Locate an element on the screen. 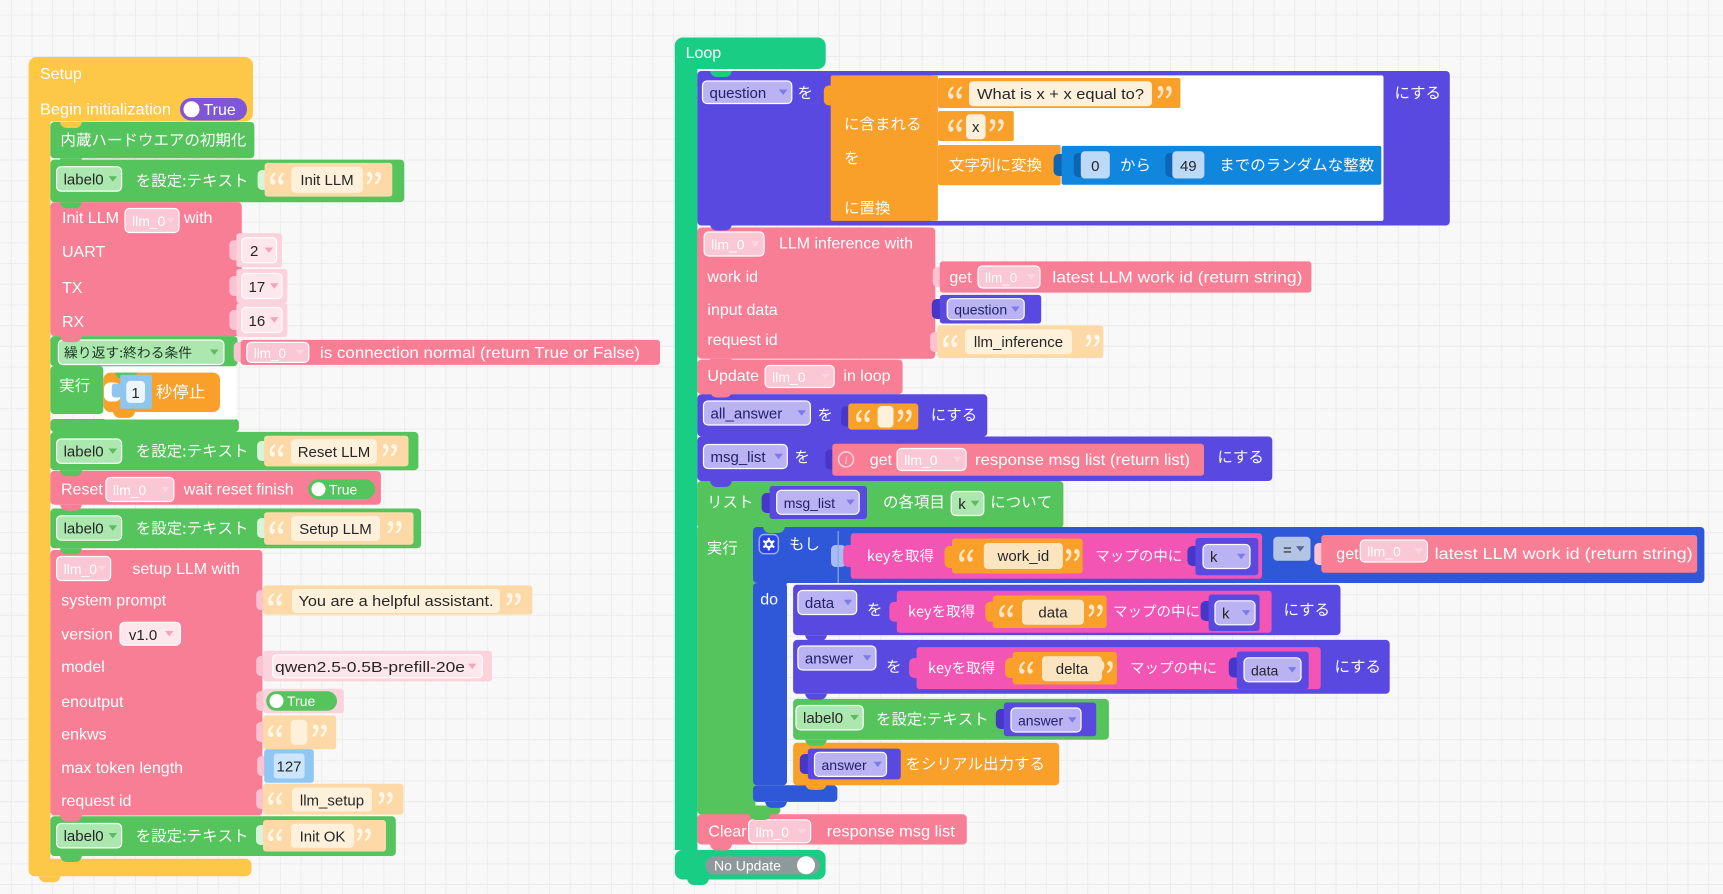 This screenshot has width=1723, height=894. svg-text: response msg list is located at coordinates (891, 832).